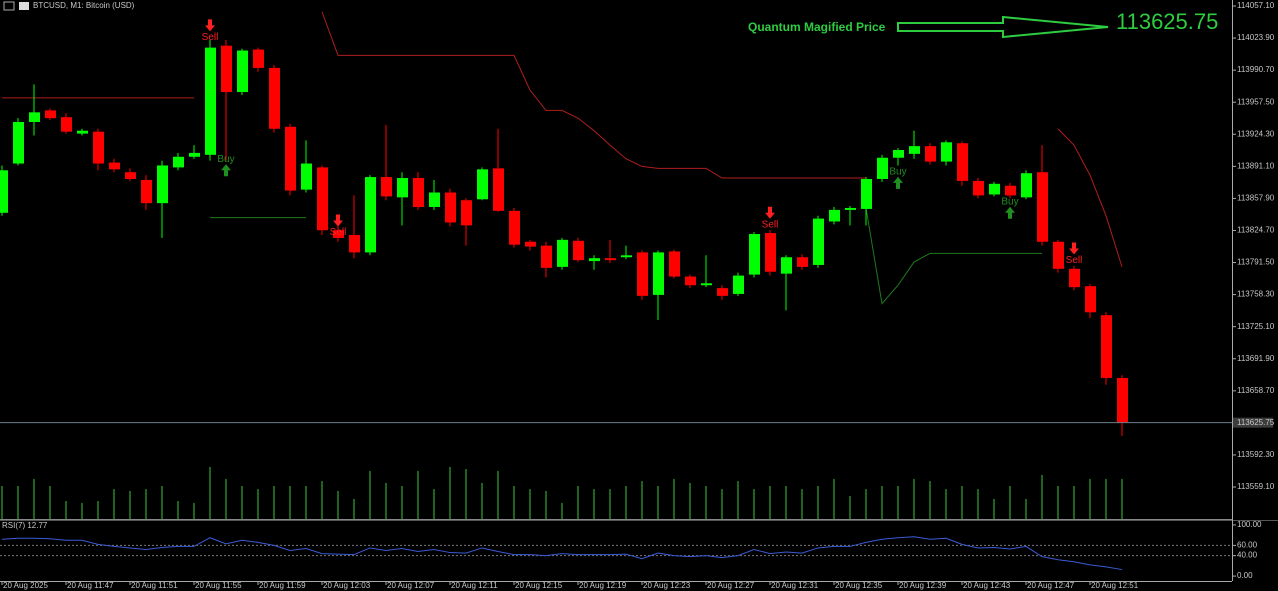 The width and height of the screenshot is (1278, 591). I want to click on x-tick-label: 20 Aug 11:47, so click(90, 585).